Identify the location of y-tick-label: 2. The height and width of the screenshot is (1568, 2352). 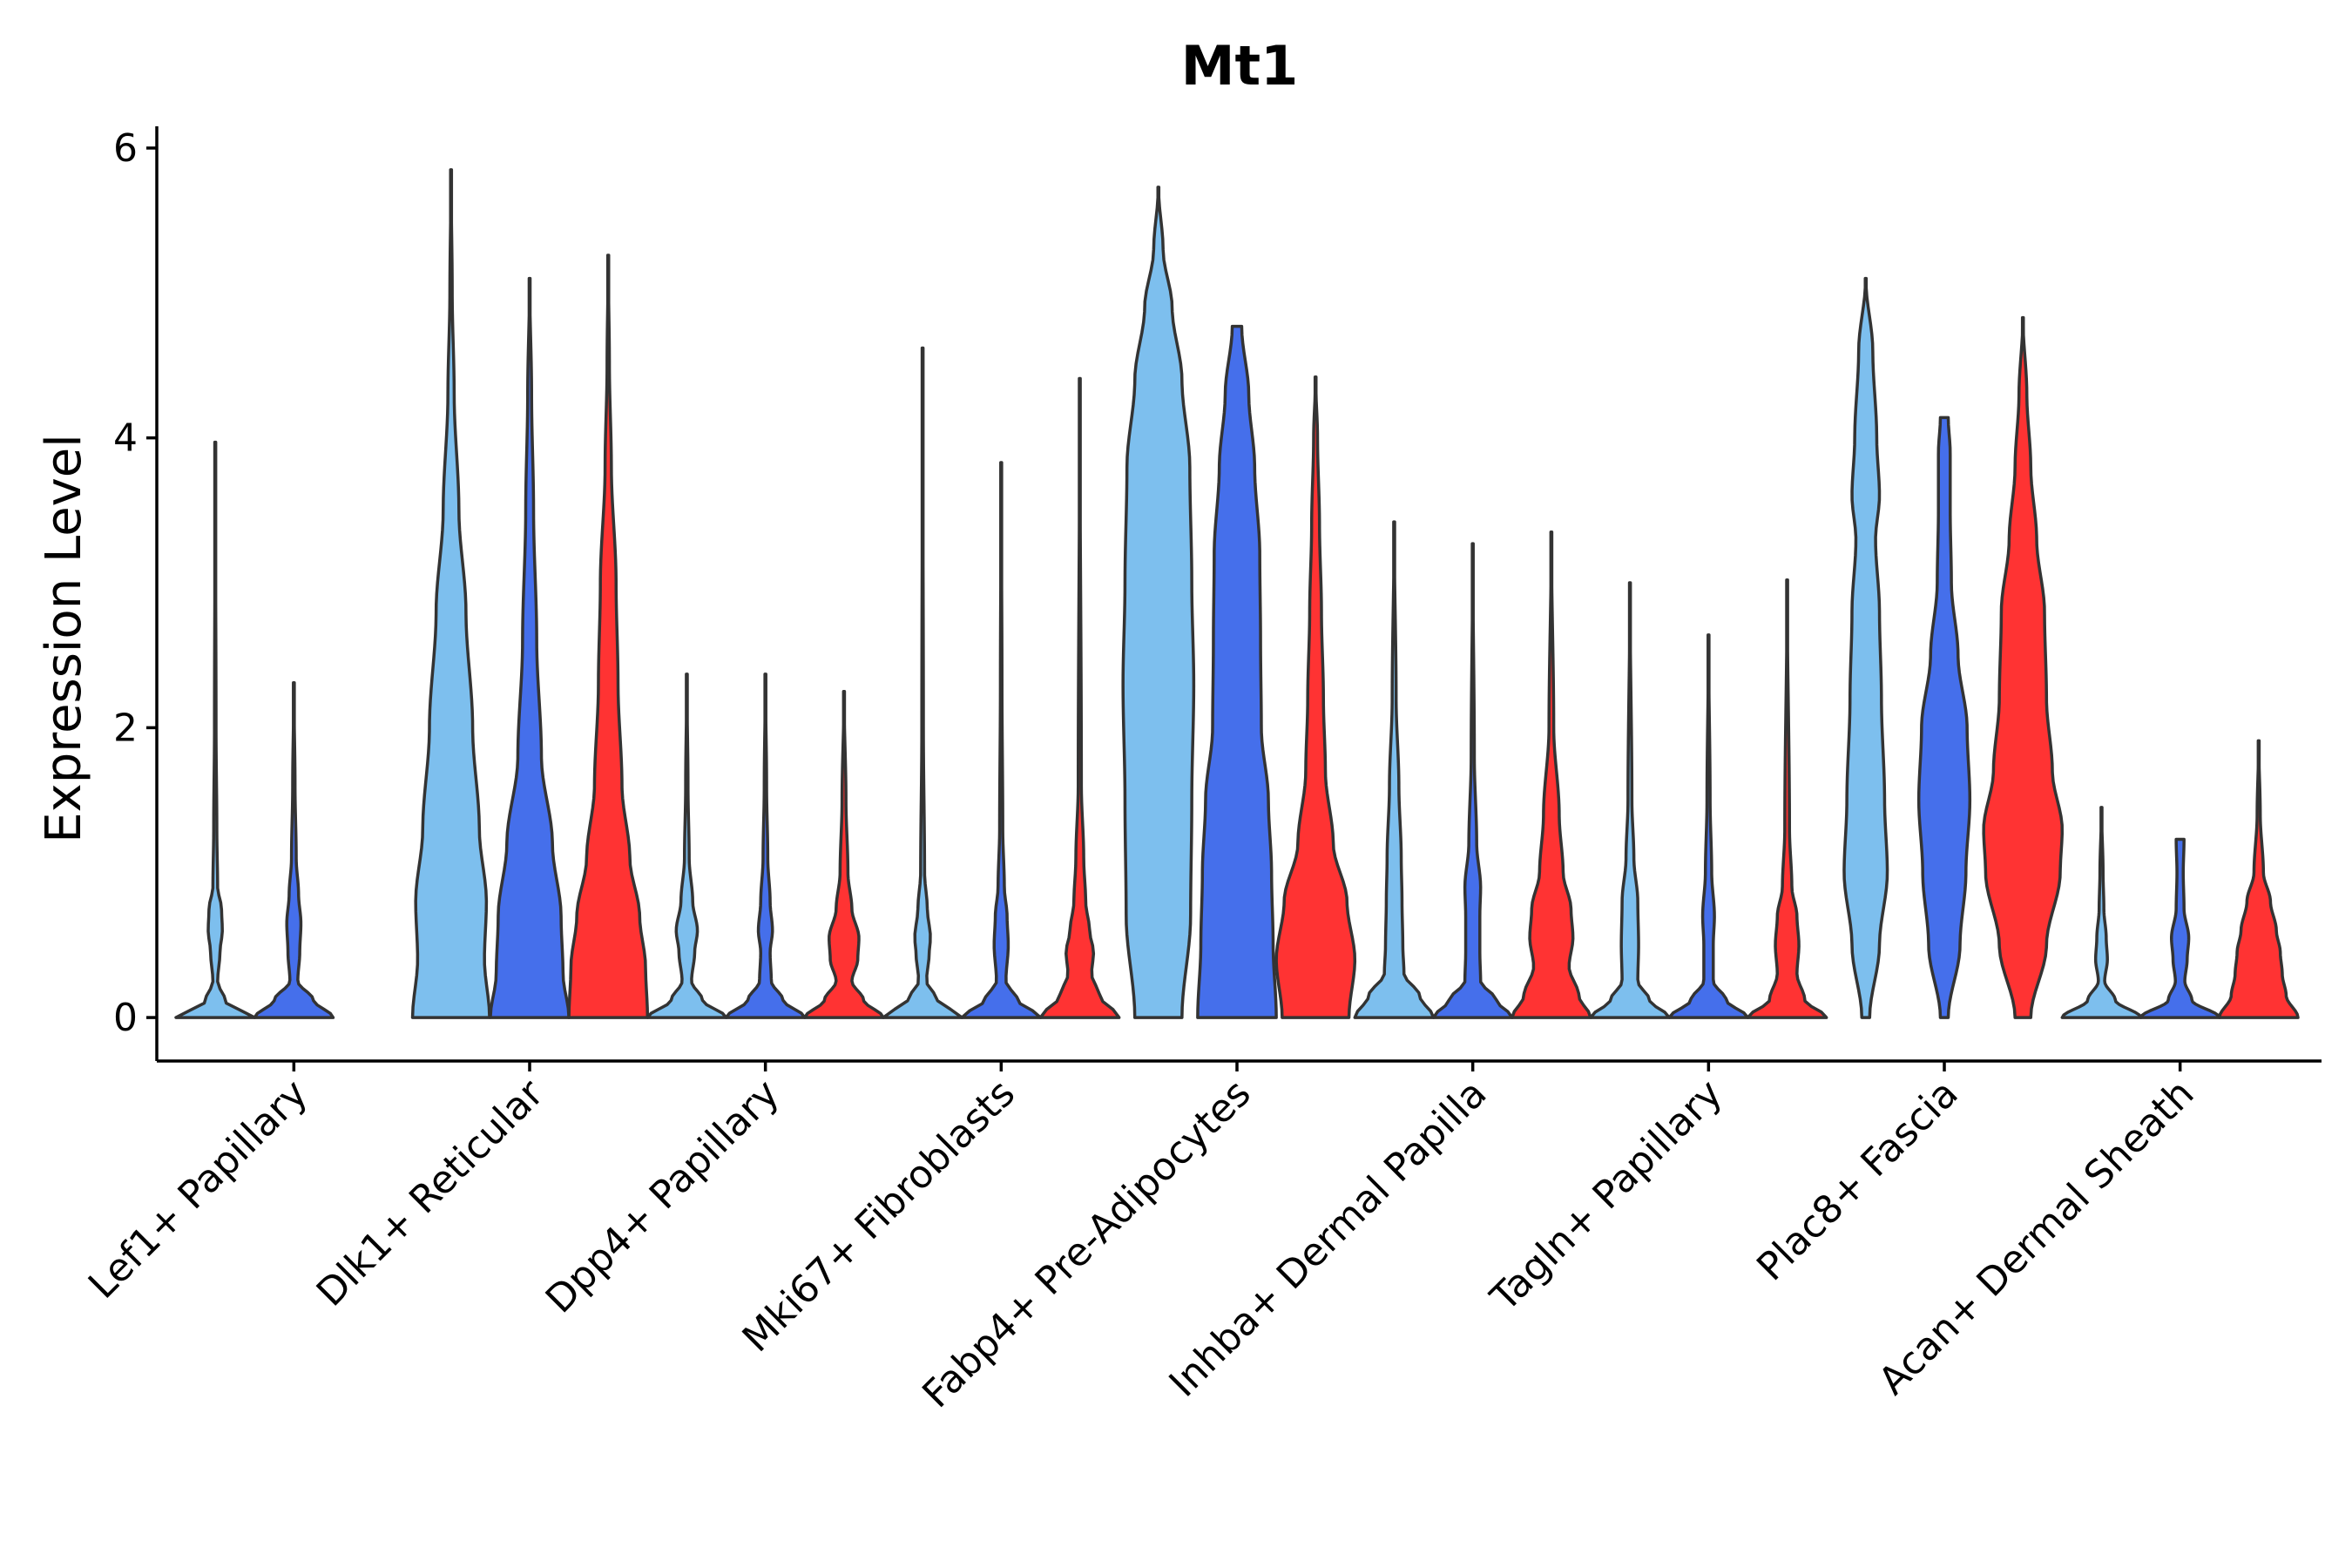
(125, 728).